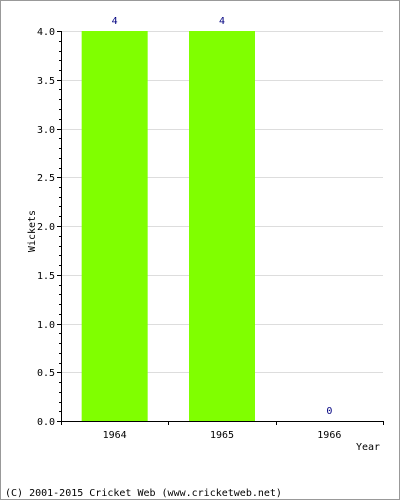  Describe the element at coordinates (329, 411) in the screenshot. I see `data-label: 0` at that location.